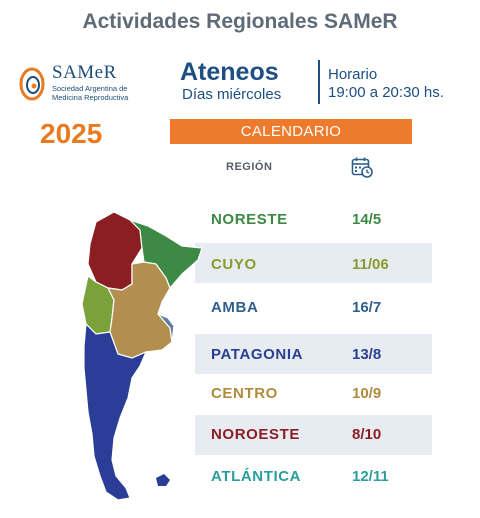  What do you see at coordinates (291, 131) in the screenshot?
I see `calendar-banner: CALENDARIO` at bounding box center [291, 131].